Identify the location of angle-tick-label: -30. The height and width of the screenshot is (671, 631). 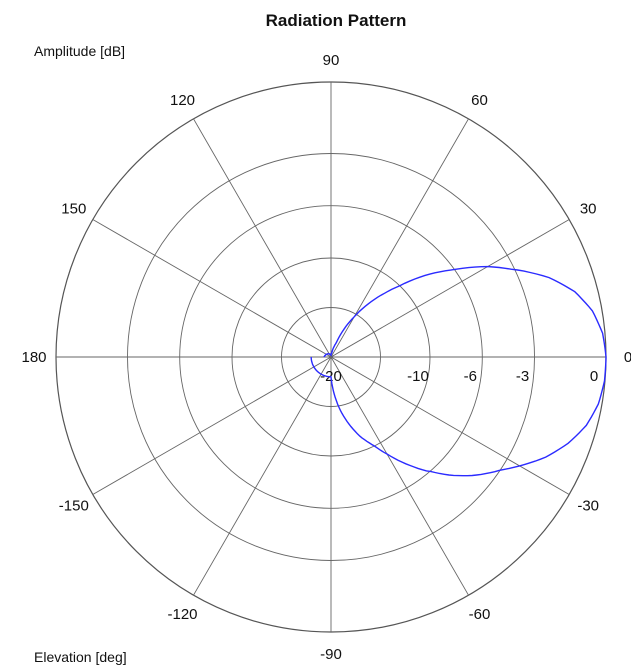
(588, 506).